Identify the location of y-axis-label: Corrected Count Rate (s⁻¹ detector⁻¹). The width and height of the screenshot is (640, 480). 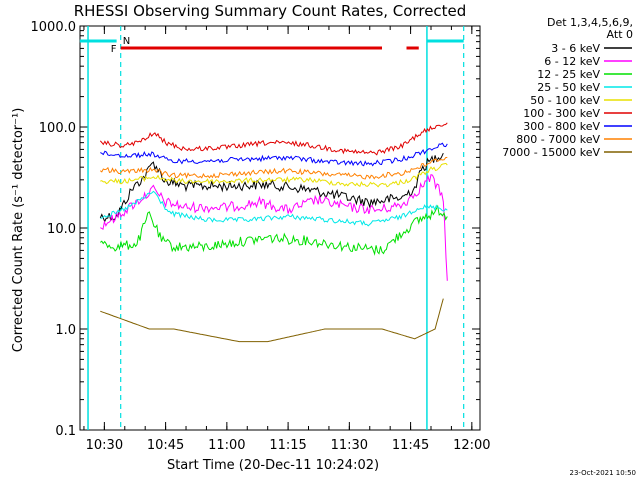
(18, 230).